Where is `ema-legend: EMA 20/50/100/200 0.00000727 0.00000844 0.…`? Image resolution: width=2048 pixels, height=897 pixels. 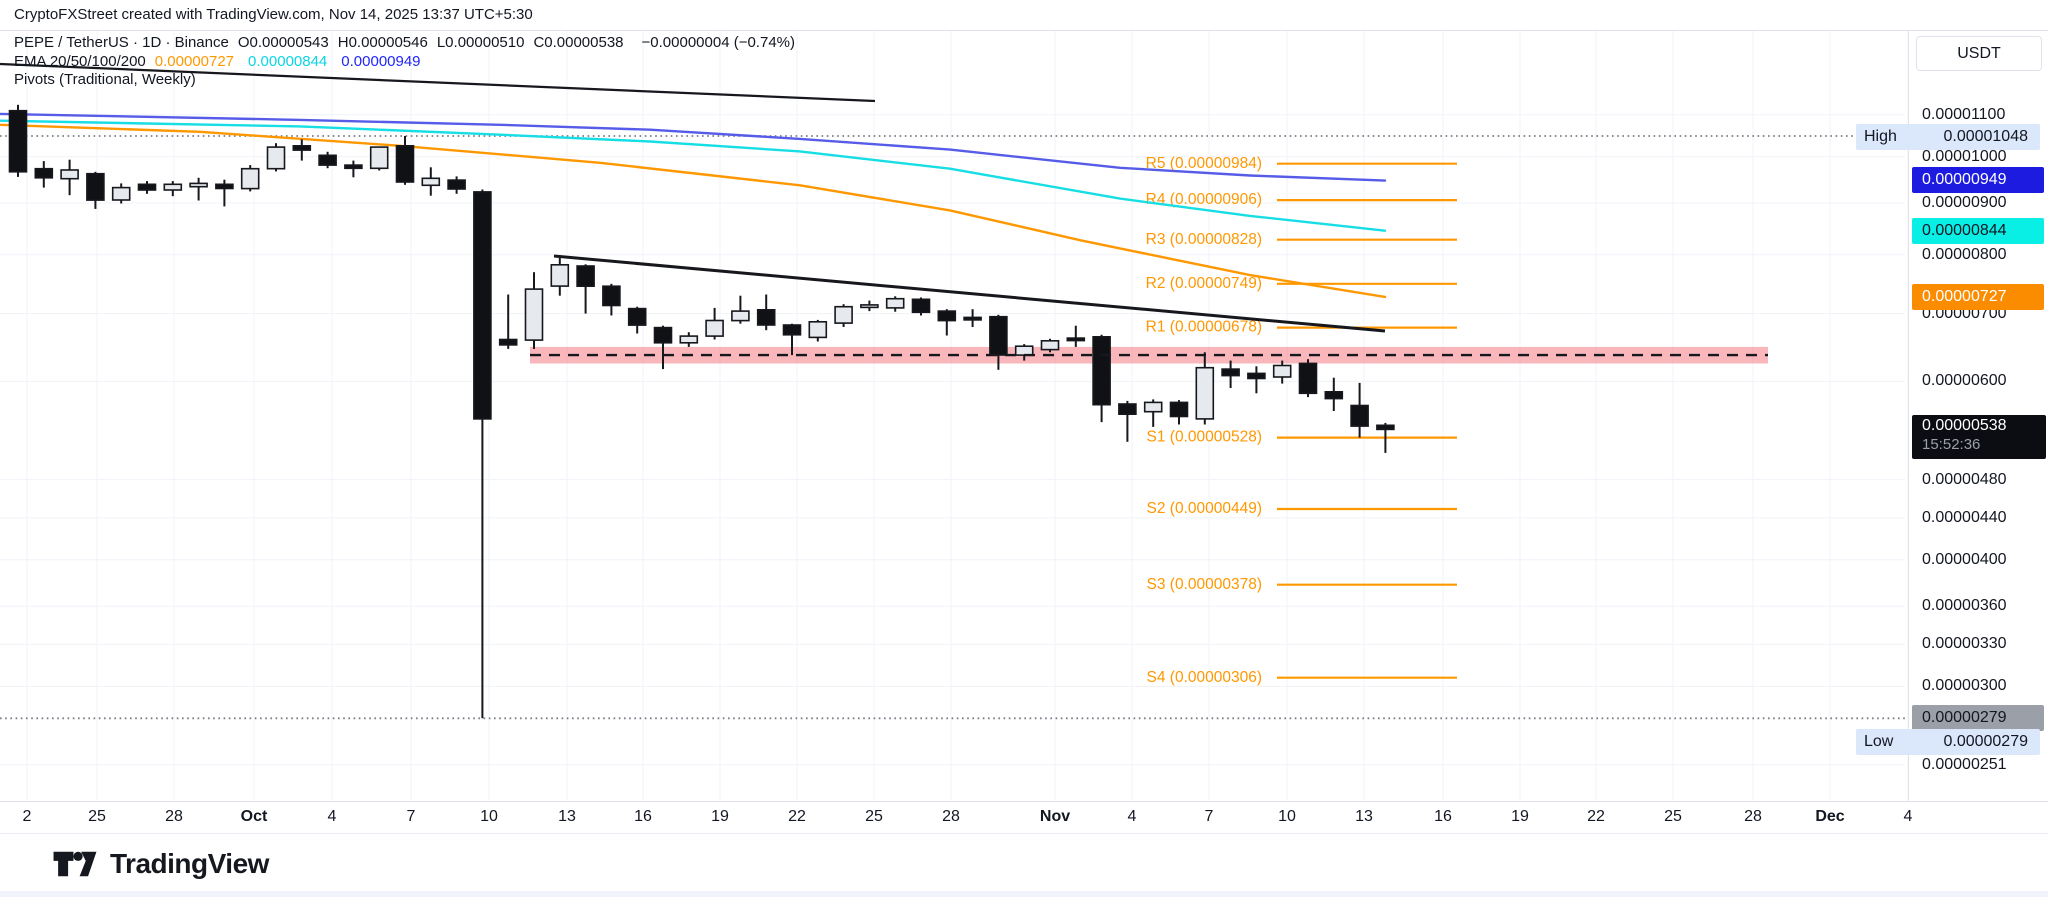 ema-legend: EMA 20/50/100/200 0.00000727 0.00000844 0.… is located at coordinates (224, 61).